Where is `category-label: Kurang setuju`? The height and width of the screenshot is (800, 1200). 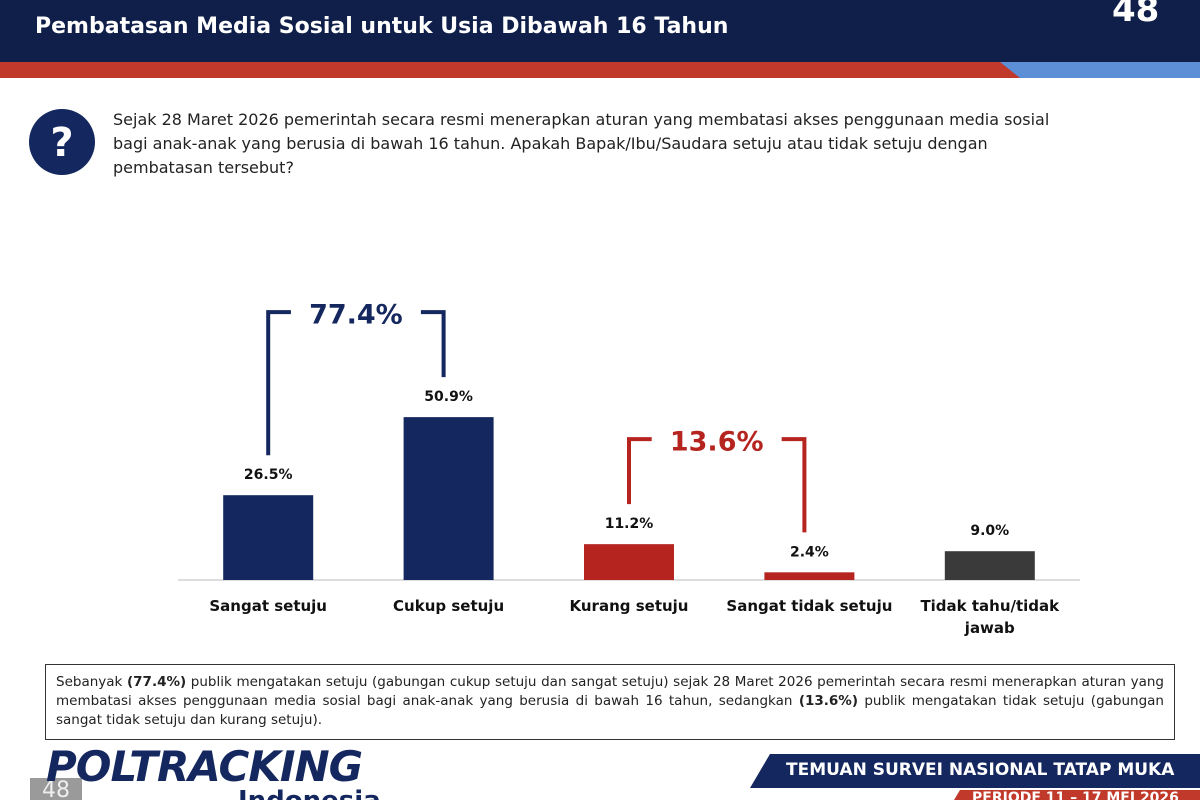
category-label: Kurang setuju is located at coordinates (629, 606).